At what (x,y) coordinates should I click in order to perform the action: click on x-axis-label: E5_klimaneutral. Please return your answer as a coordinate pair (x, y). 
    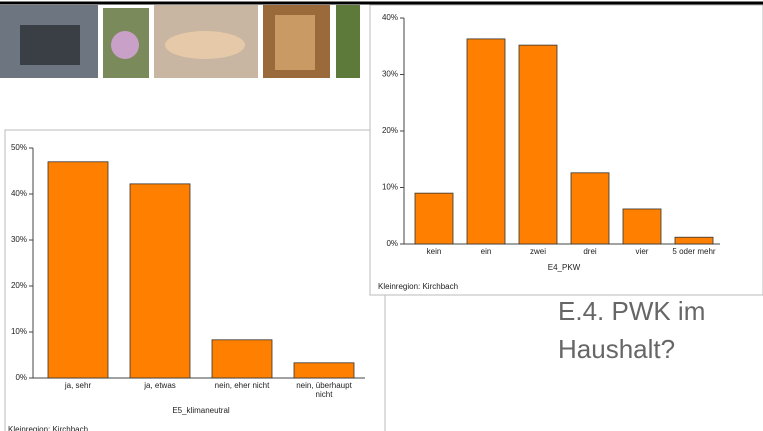
    Looking at the image, I should click on (201, 410).